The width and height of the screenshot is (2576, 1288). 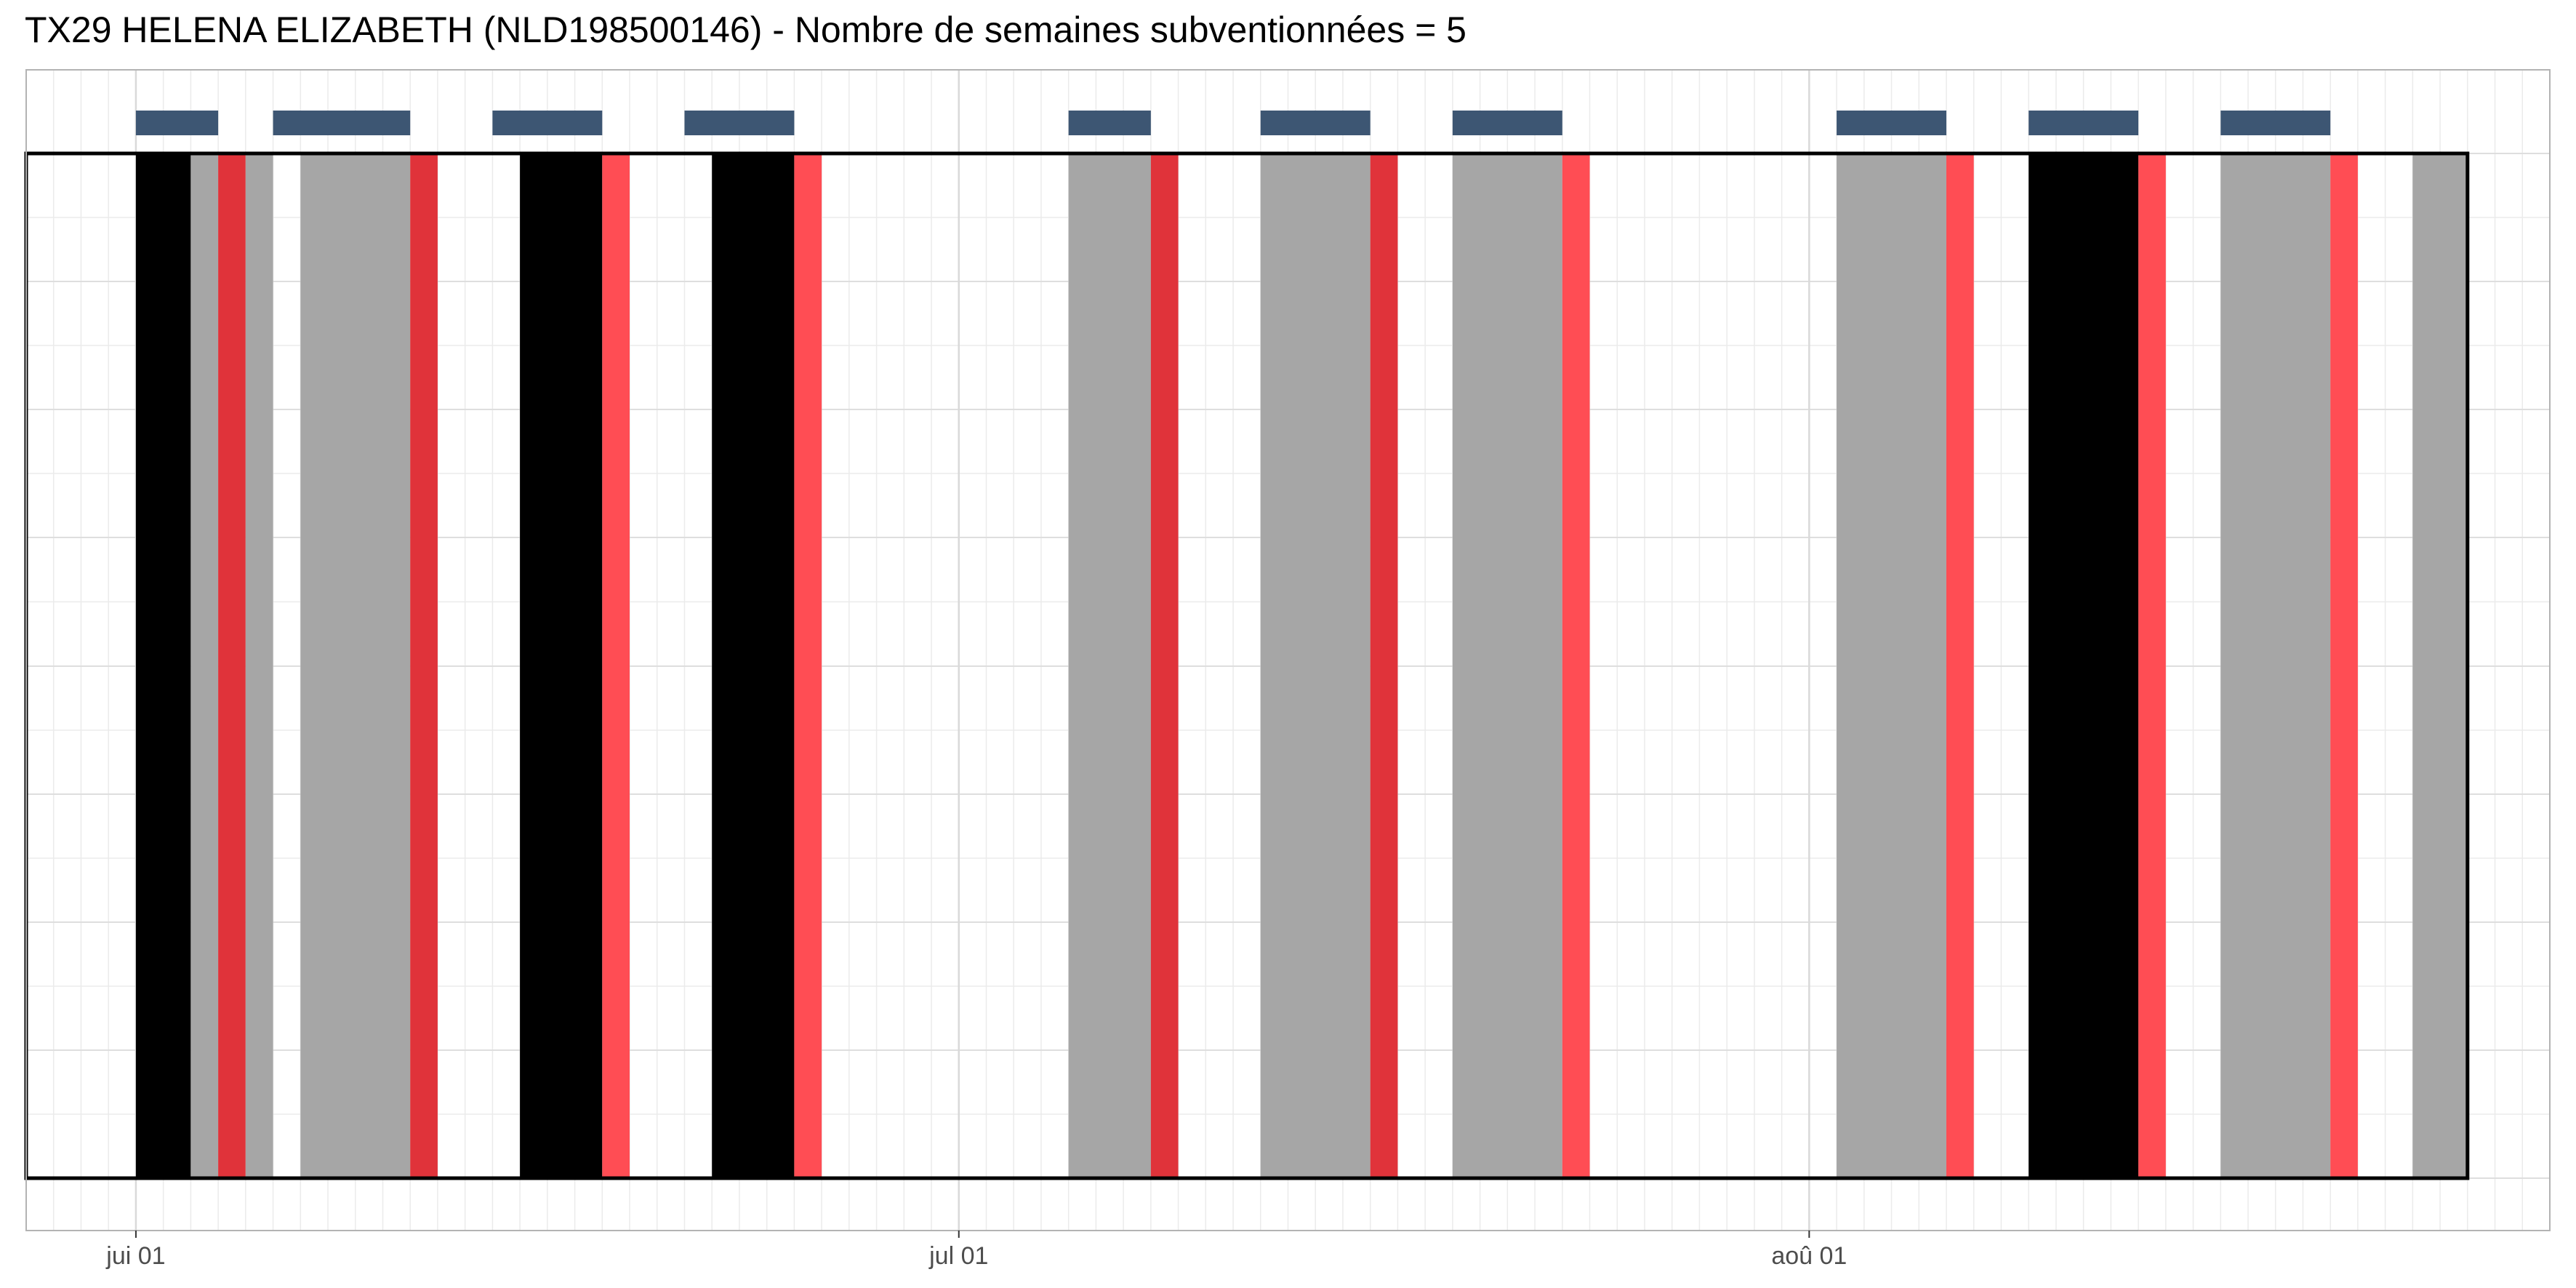 I want to click on x-tick-label: jul 01, so click(x=958, y=1256).